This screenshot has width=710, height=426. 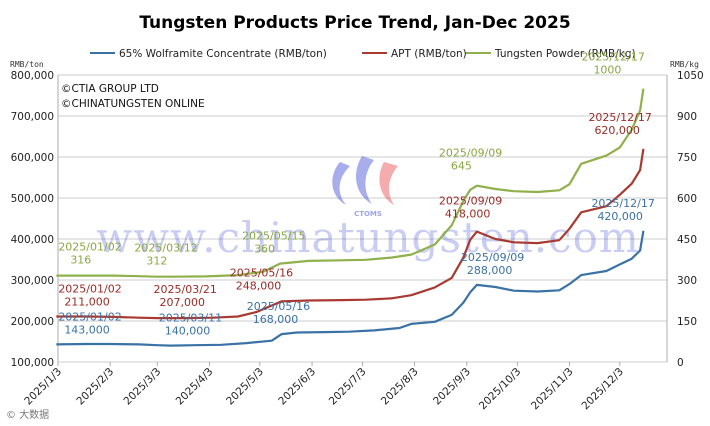 What do you see at coordinates (687, 158) in the screenshot?
I see `right-tick-label: 750` at bounding box center [687, 158].